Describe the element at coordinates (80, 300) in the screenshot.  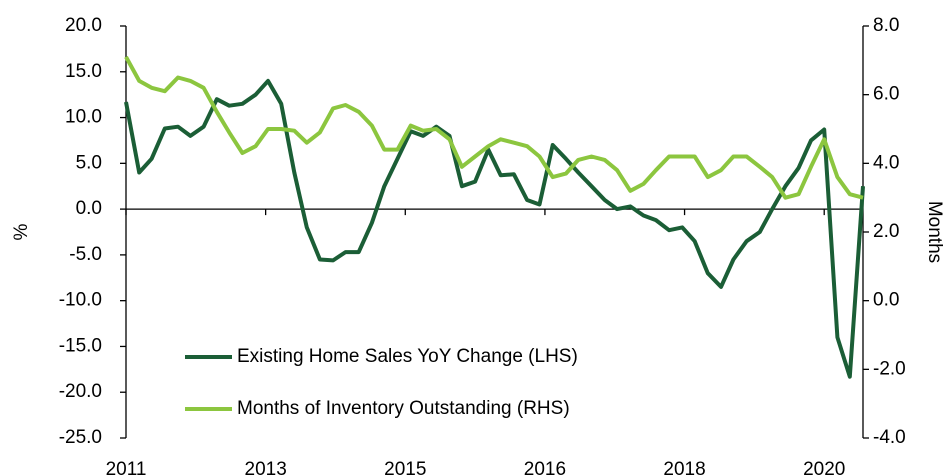
I see `y-tick-label: -10.0` at that location.